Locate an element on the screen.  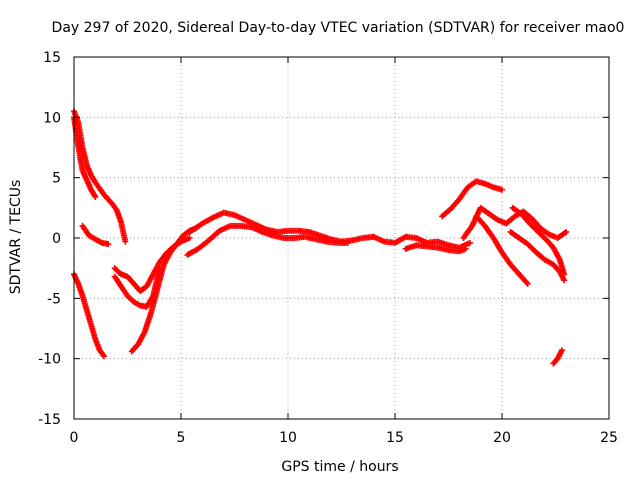
x-axis-label: GPS time / hours is located at coordinates (339, 467).